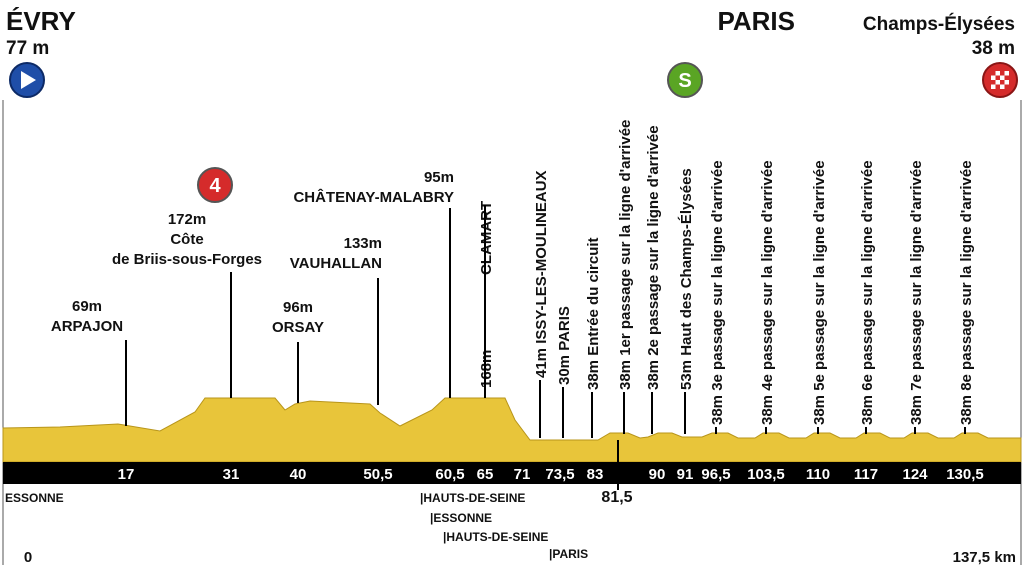 The height and width of the screenshot is (576, 1024). What do you see at coordinates (28, 557) in the screenshot?
I see `distance-start: 0` at bounding box center [28, 557].